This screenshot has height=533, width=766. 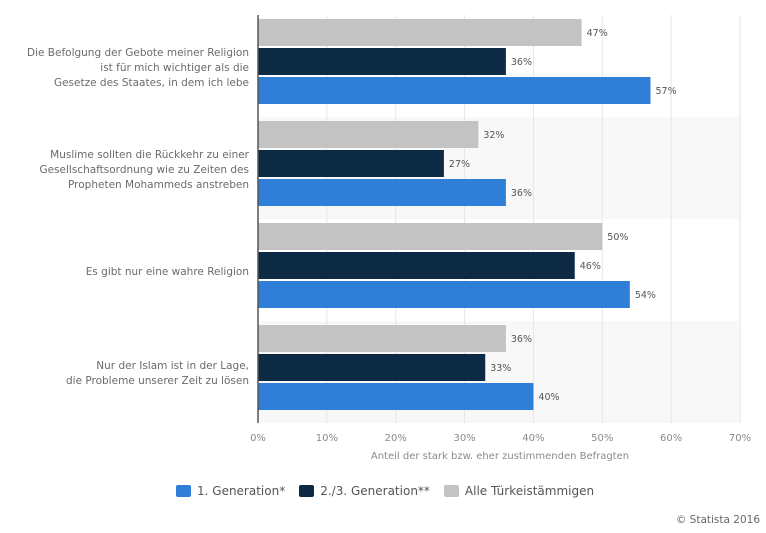 What do you see at coordinates (645, 295) in the screenshot?
I see `bar-value-label: 54%` at bounding box center [645, 295].